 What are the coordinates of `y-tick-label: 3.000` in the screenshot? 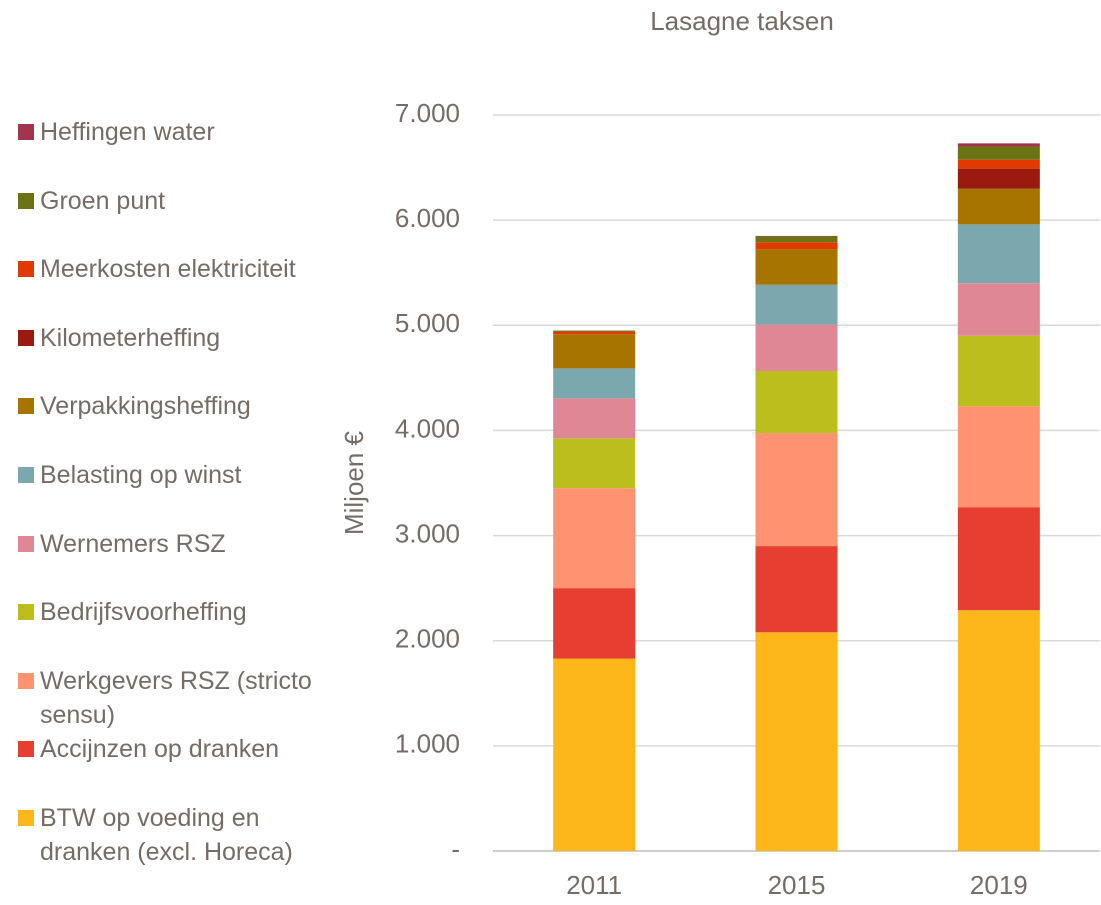 It's located at (427, 533).